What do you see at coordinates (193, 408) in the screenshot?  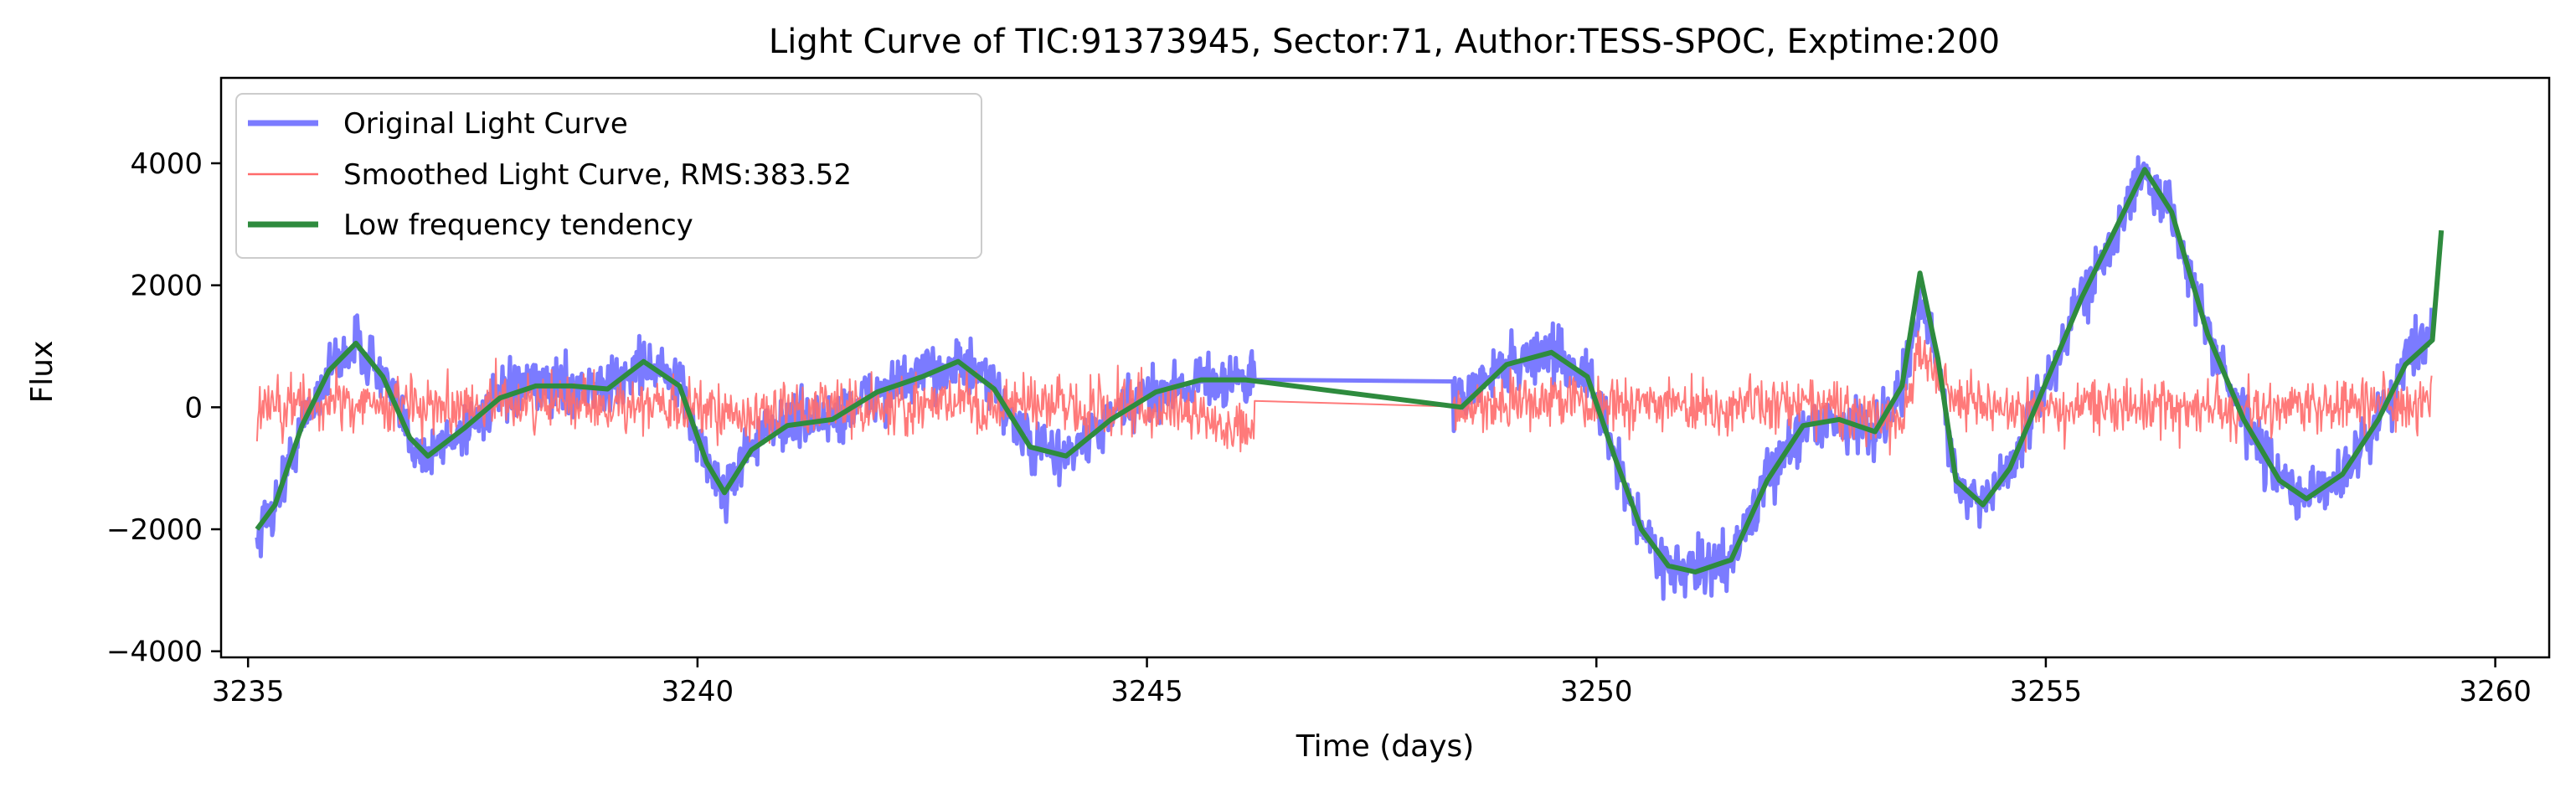 I see `y-tick-label: 0` at bounding box center [193, 408].